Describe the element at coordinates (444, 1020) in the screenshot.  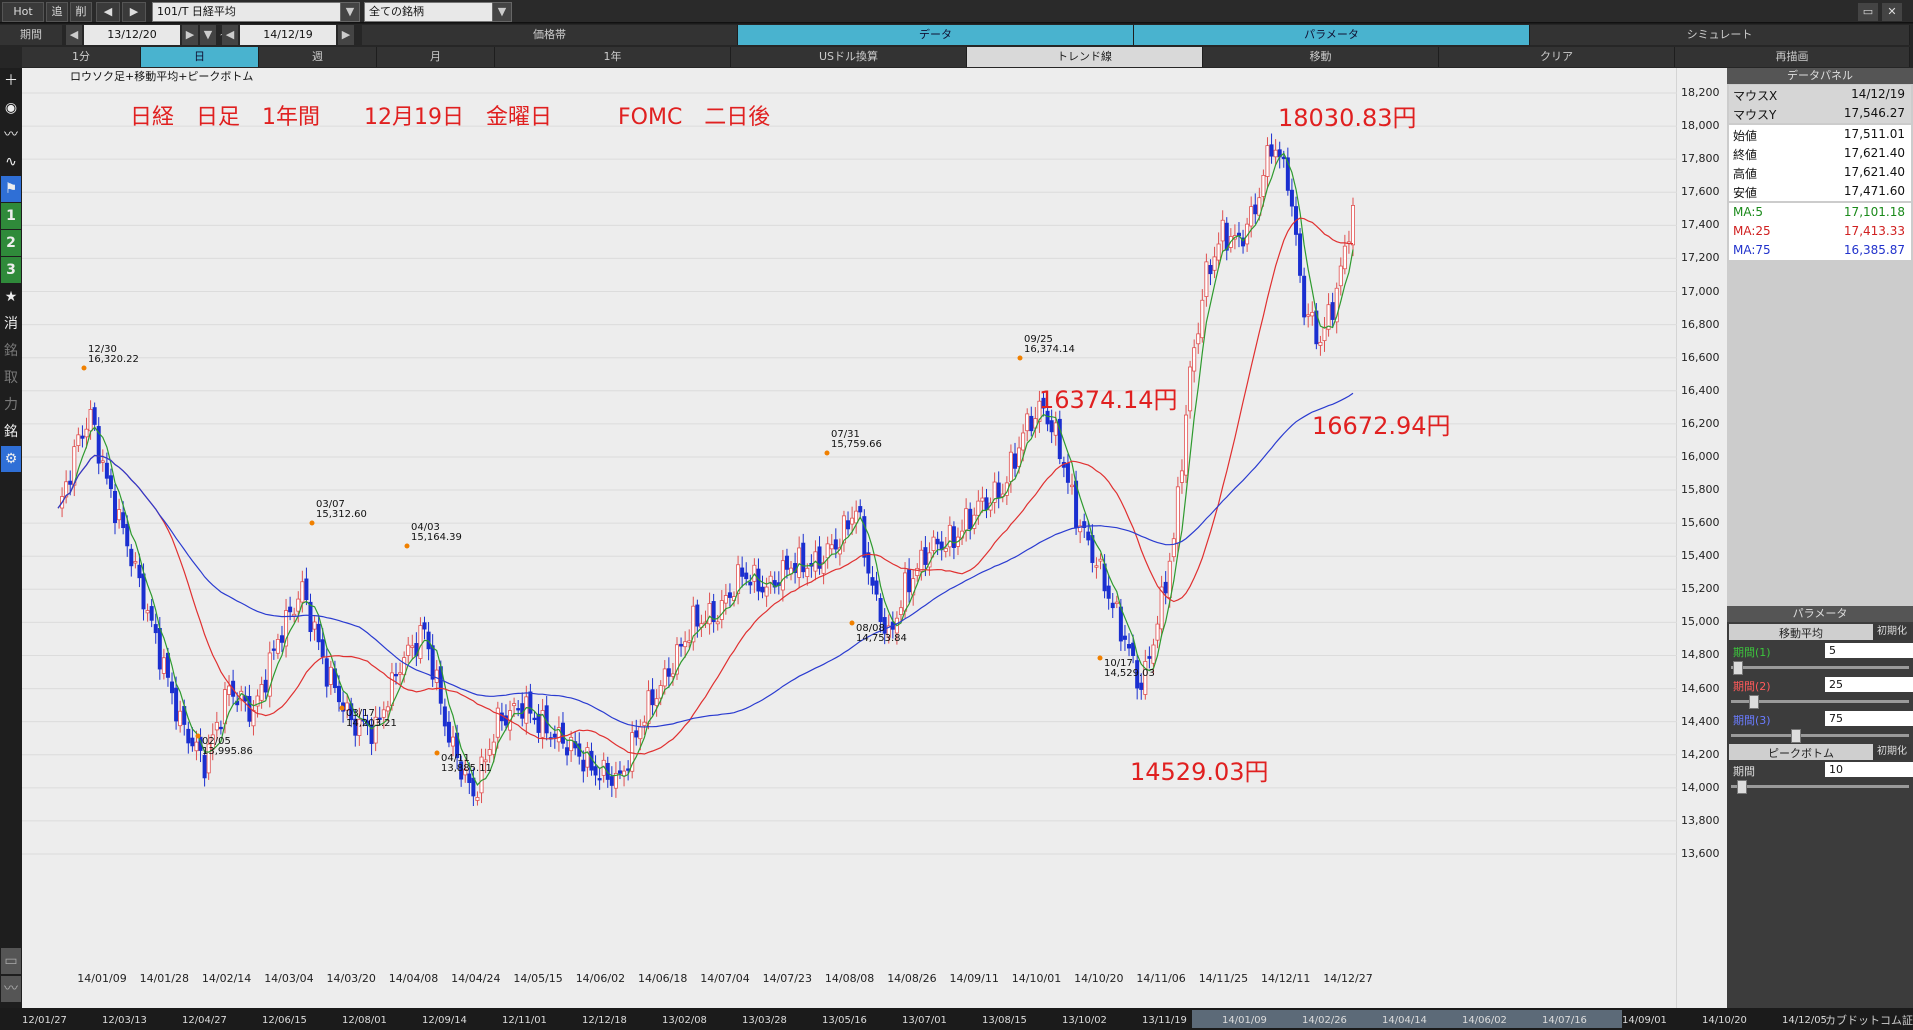
I see `overview-tick-label: 12/09/14` at that location.